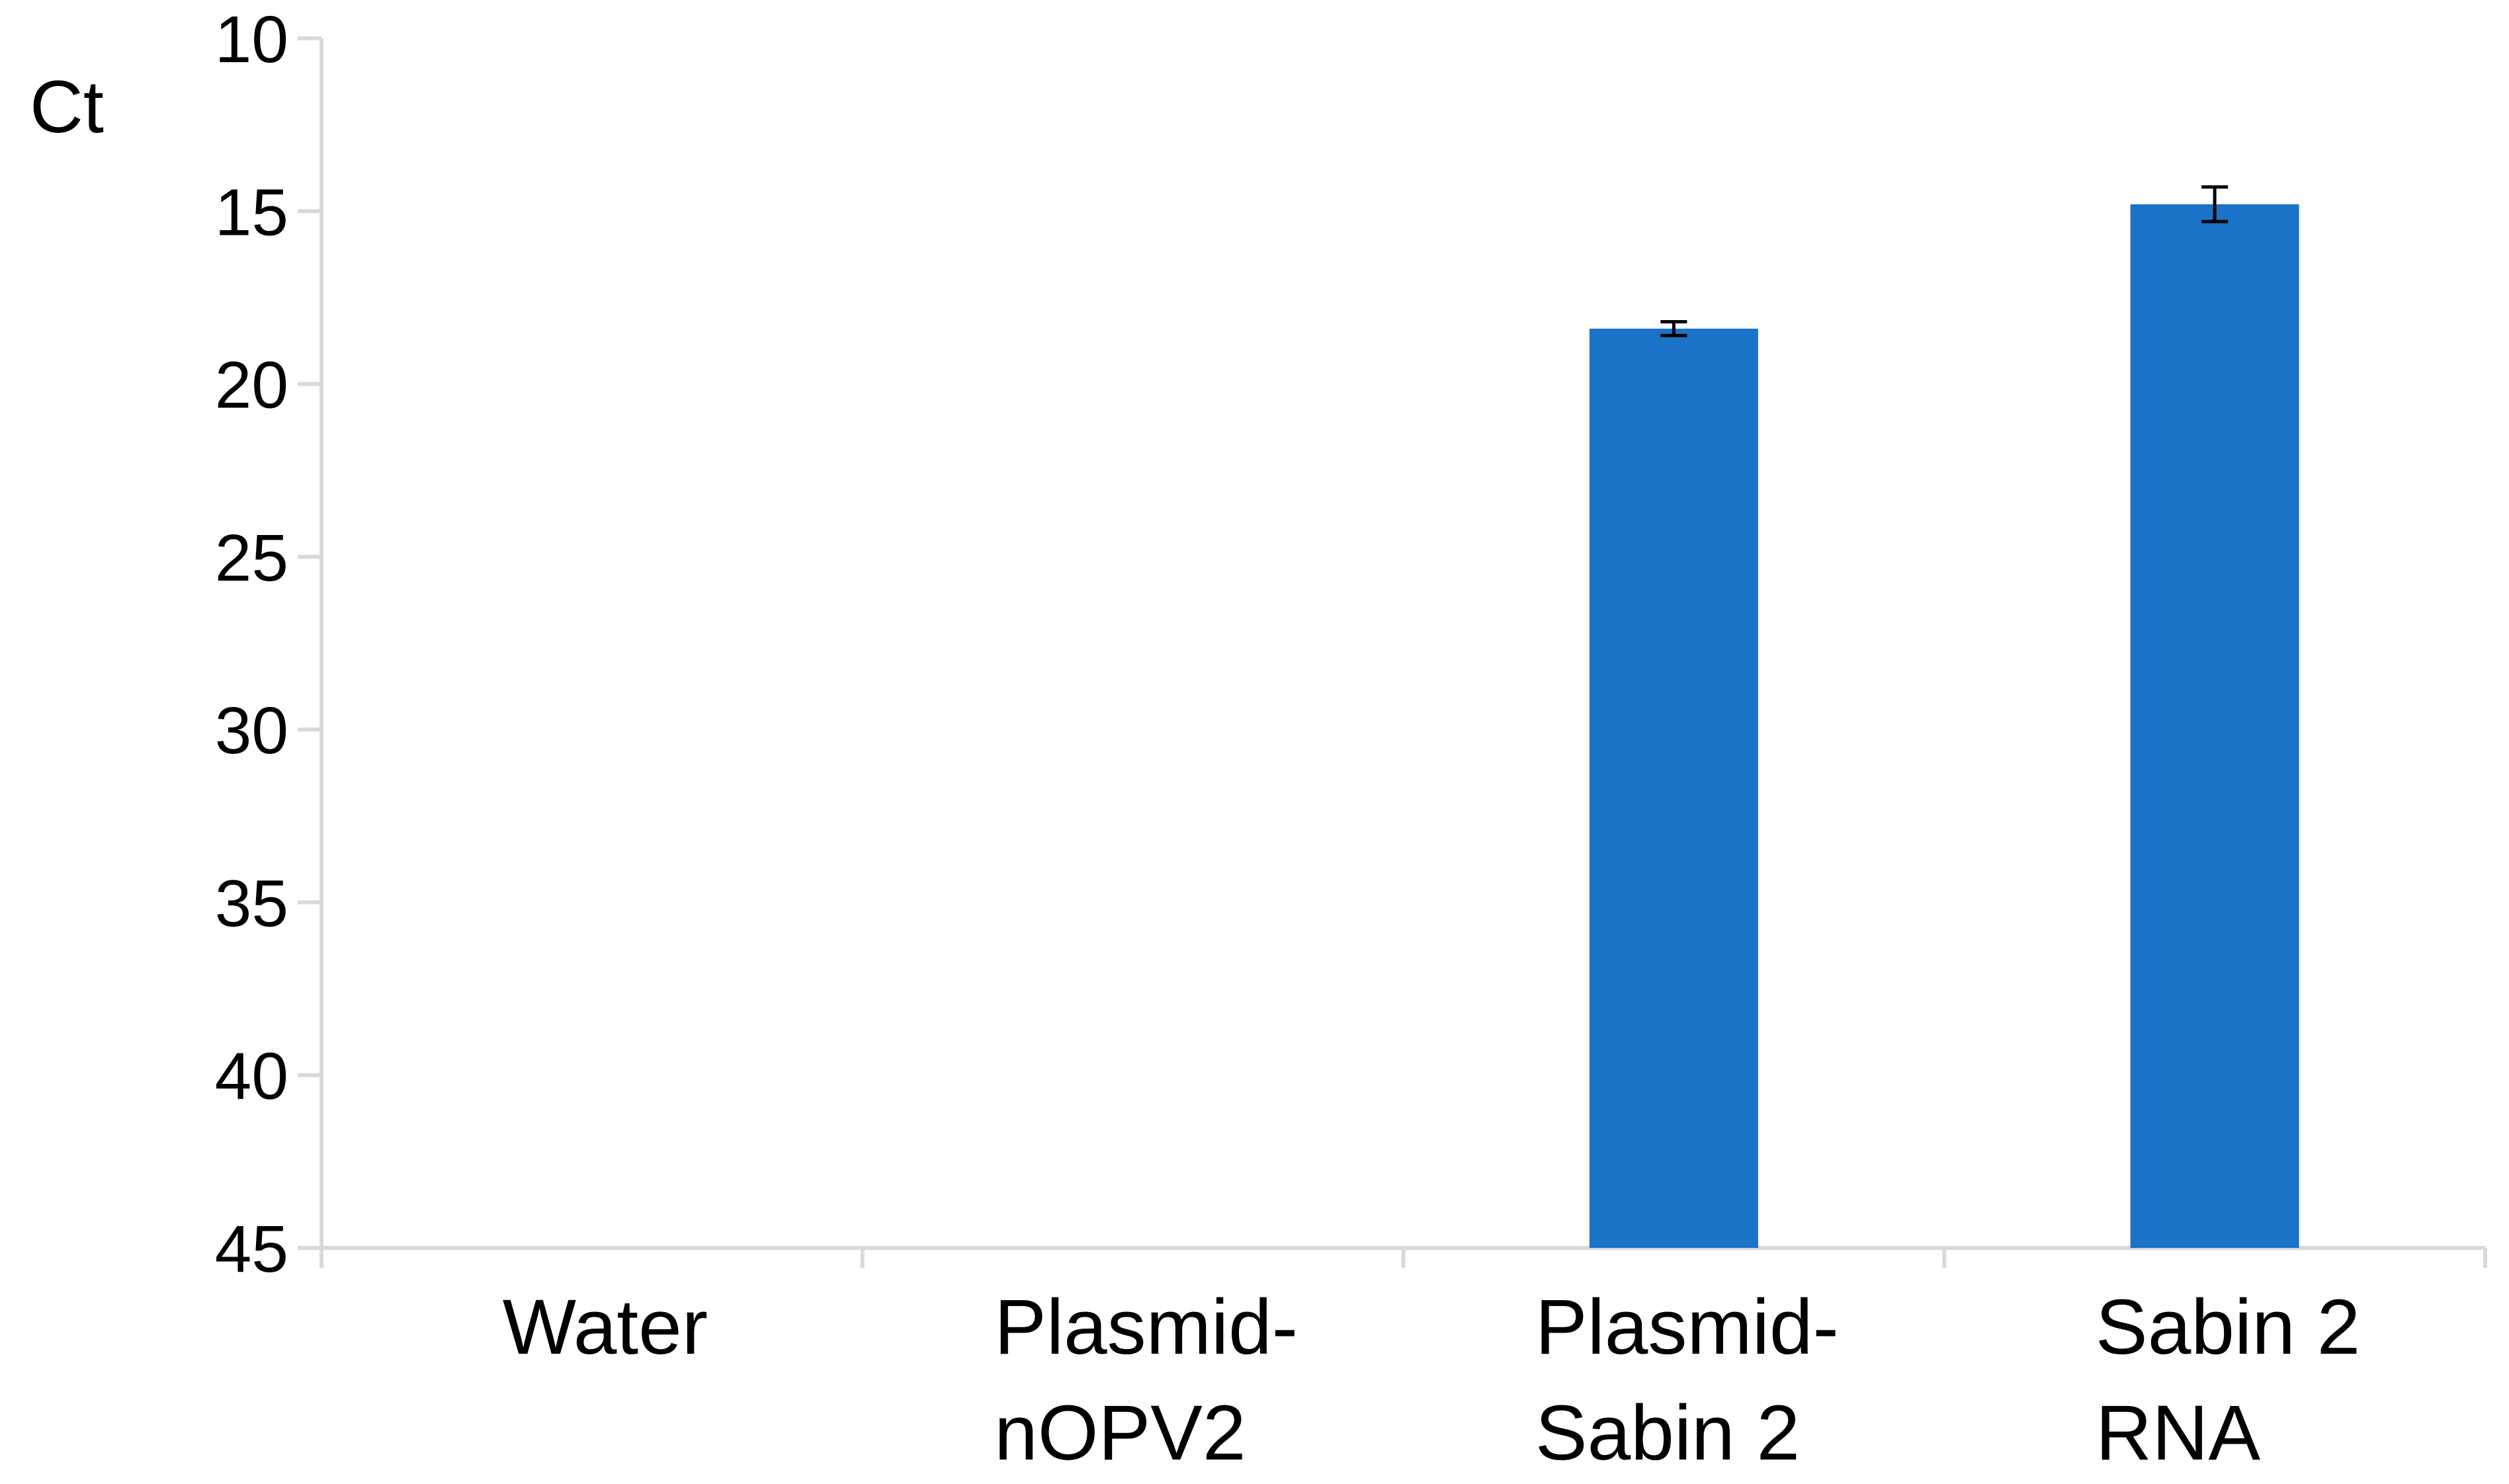  What do you see at coordinates (67, 107) in the screenshot?
I see `y-axis-label: Ct` at bounding box center [67, 107].